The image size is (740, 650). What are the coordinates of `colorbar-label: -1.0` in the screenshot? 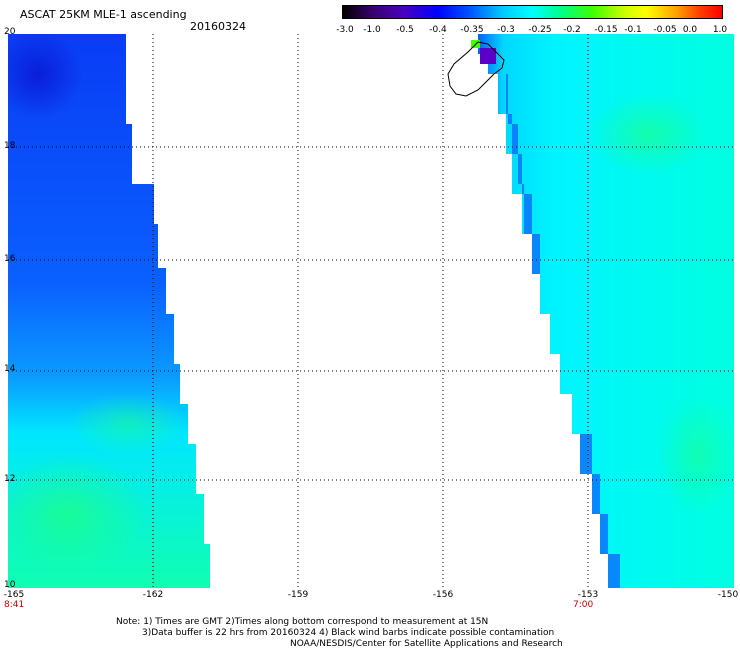 It's located at (372, 30).